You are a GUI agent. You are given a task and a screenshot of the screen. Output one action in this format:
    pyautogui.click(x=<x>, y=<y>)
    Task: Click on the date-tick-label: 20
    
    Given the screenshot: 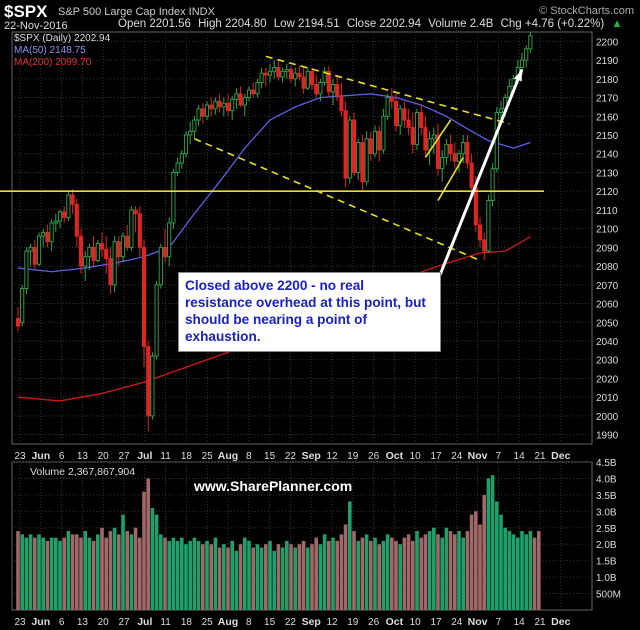 What is the action you would take?
    pyautogui.click(x=104, y=456)
    